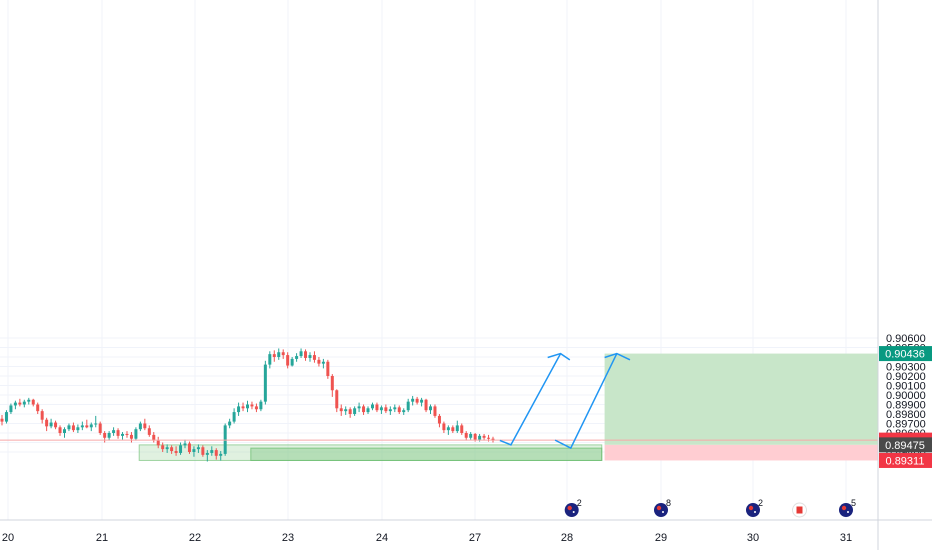 The height and width of the screenshot is (550, 932). Describe the element at coordinates (906, 368) in the screenshot. I see `y-tick-label: 0.90300` at that location.